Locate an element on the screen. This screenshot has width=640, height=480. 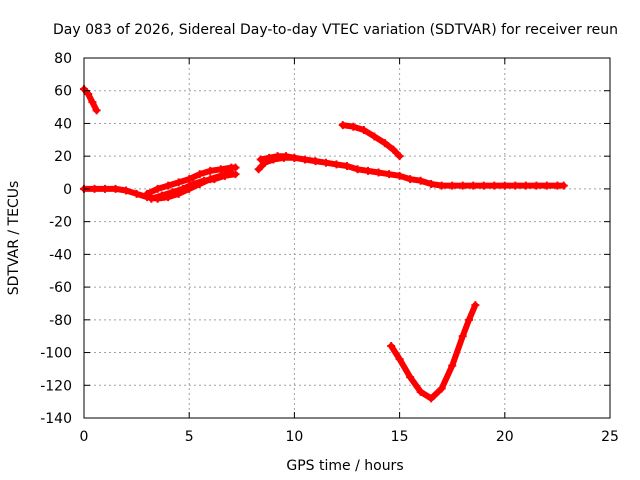
y-tick-label: -80 is located at coordinates (60, 321).